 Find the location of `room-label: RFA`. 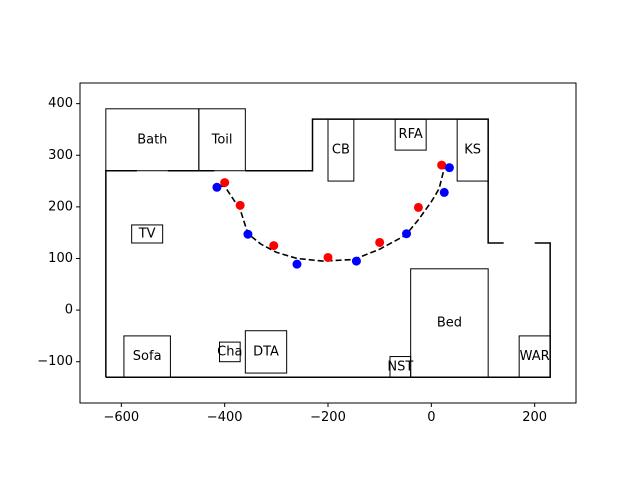

room-label: RFA is located at coordinates (411, 134).